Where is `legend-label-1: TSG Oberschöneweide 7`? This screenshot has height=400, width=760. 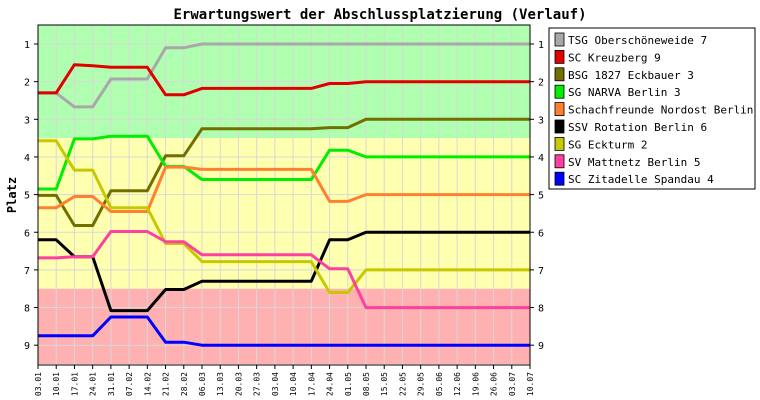 legend-label-1: TSG Oberschöneweide 7 is located at coordinates (637, 40).